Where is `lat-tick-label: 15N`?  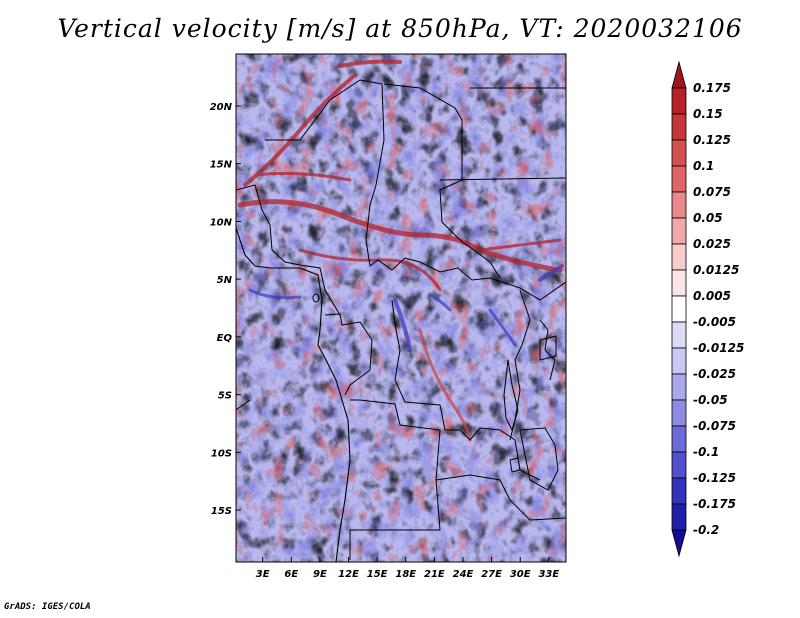 lat-tick-label: 15N is located at coordinates (221, 165).